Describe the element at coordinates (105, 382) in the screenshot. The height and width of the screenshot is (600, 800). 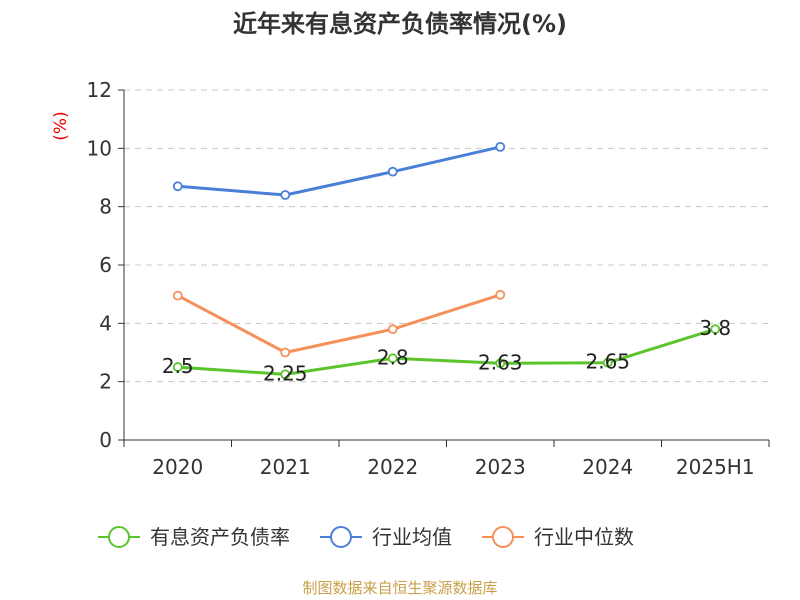
I see `y-tick-label: 2` at that location.